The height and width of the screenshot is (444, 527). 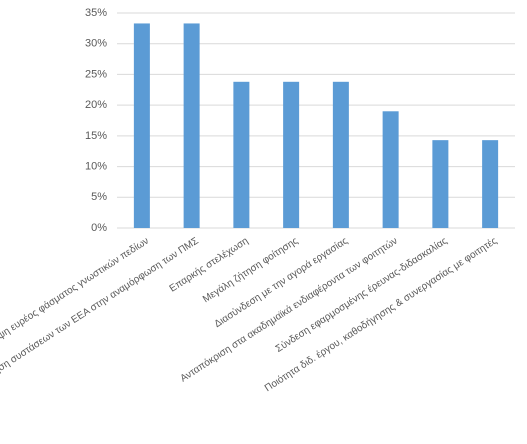 I want to click on y-tick-label: 0%, so click(x=99, y=228).